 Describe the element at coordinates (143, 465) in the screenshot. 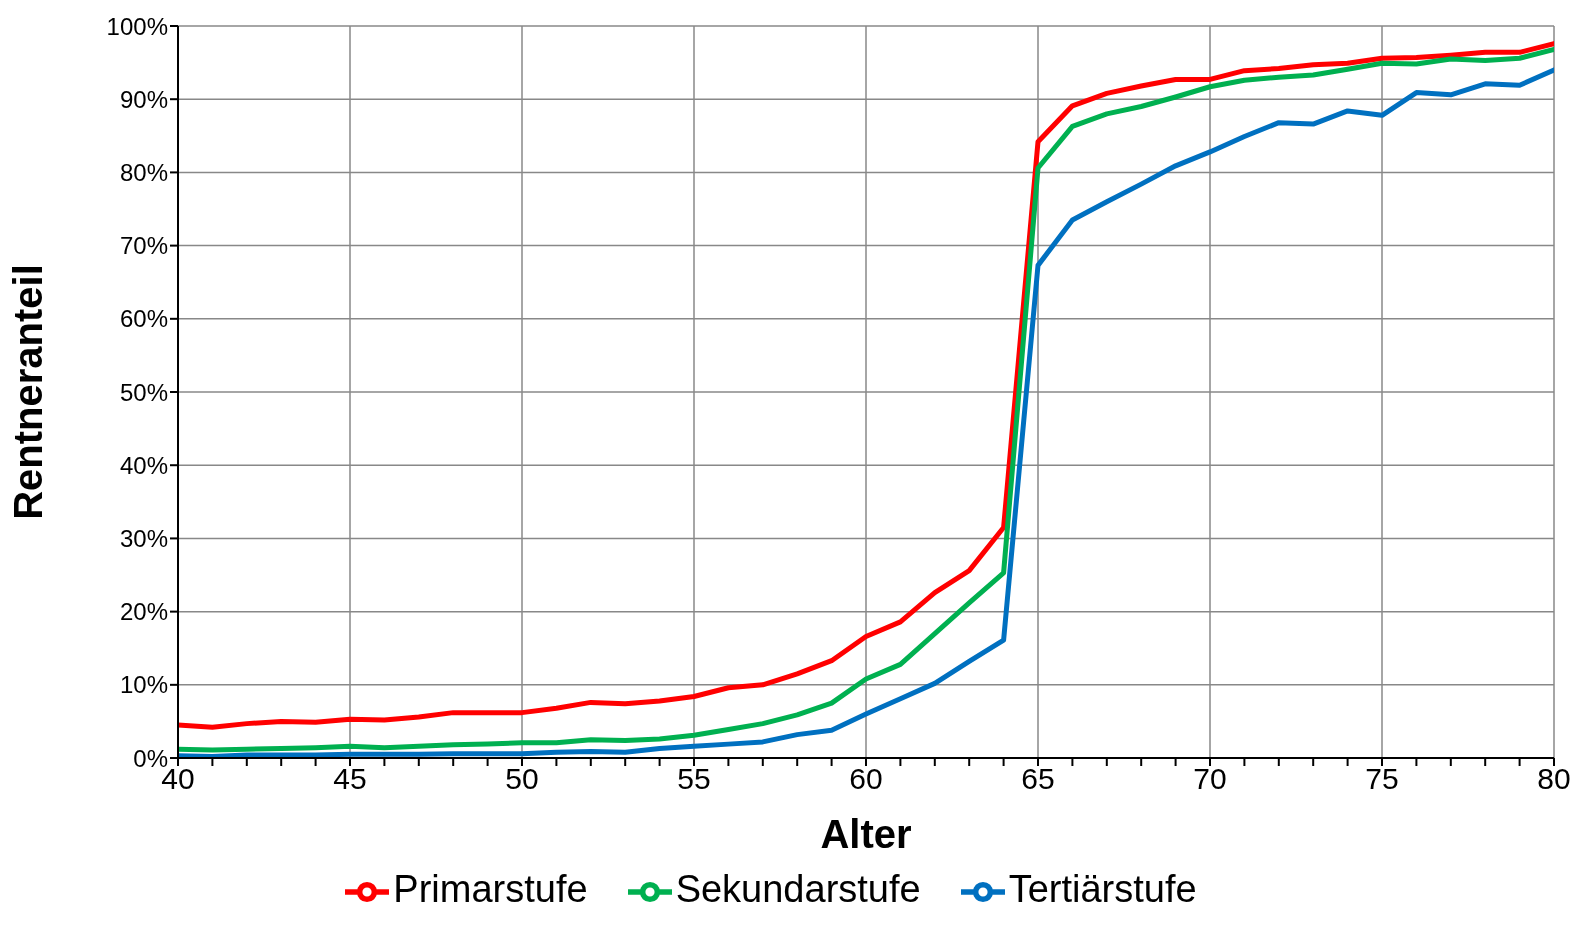

I see `y-tick-label: 40%` at that location.